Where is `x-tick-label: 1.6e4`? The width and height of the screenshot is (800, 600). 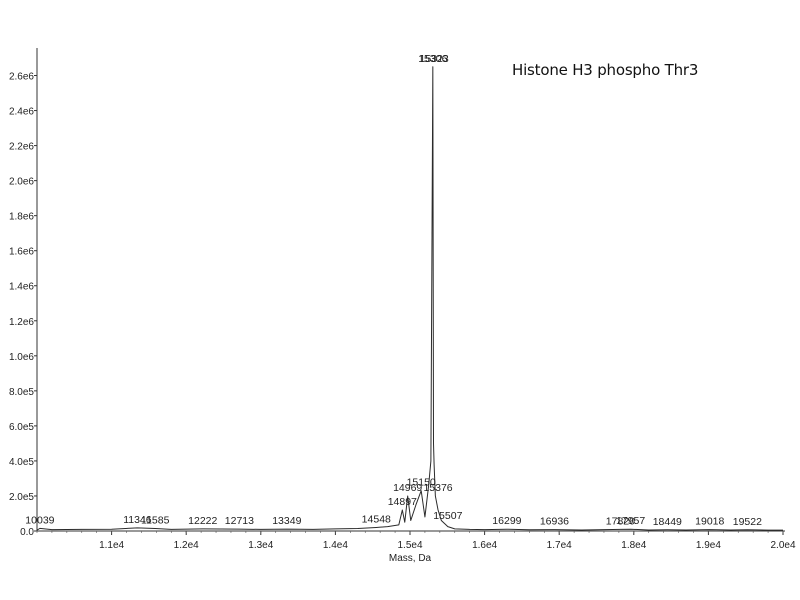
x-tick-label: 1.6e4 is located at coordinates (484, 545).